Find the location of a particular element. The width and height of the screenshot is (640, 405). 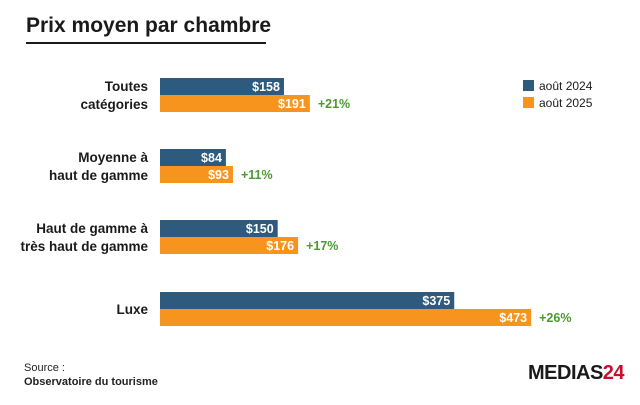

source-note: Source : Observatoire du tourisme is located at coordinates (91, 375).